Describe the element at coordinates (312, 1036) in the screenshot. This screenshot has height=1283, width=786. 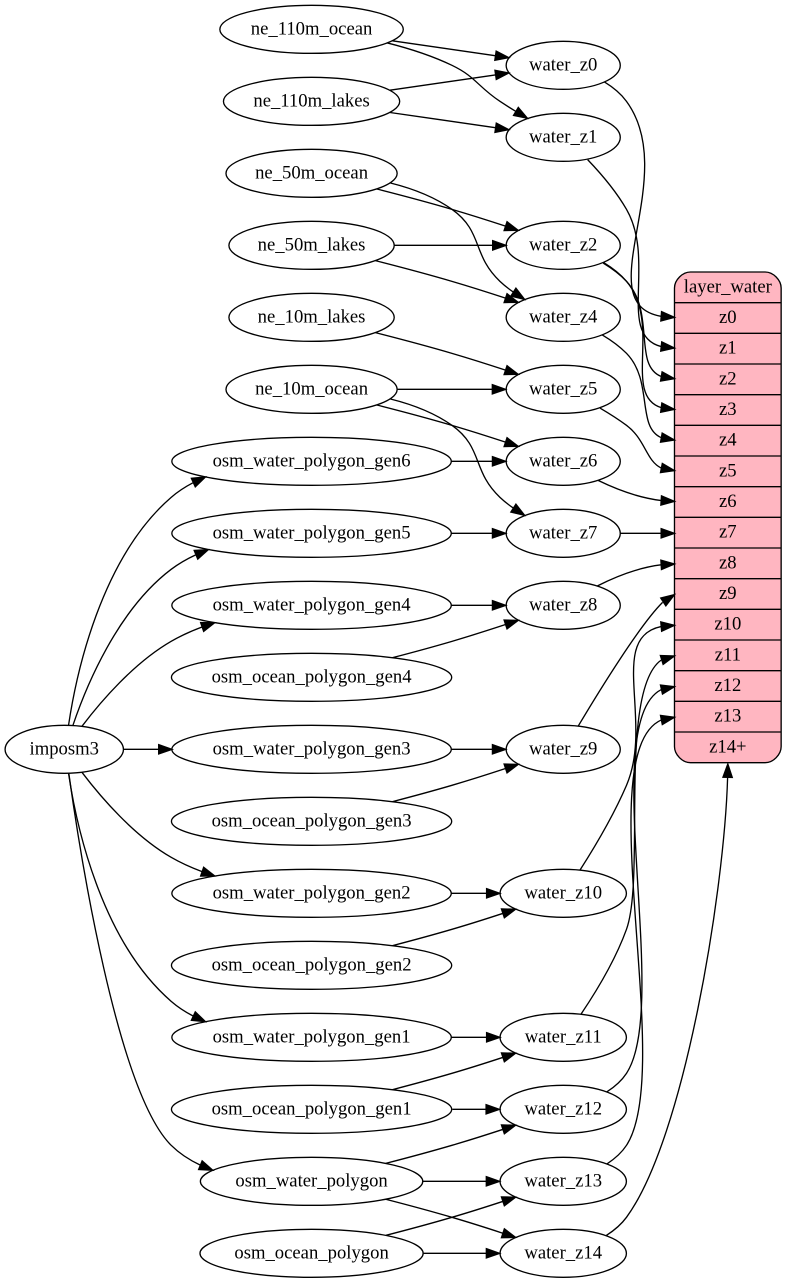
I see `svg-text: osm_water_polygon_gen1` at that location.